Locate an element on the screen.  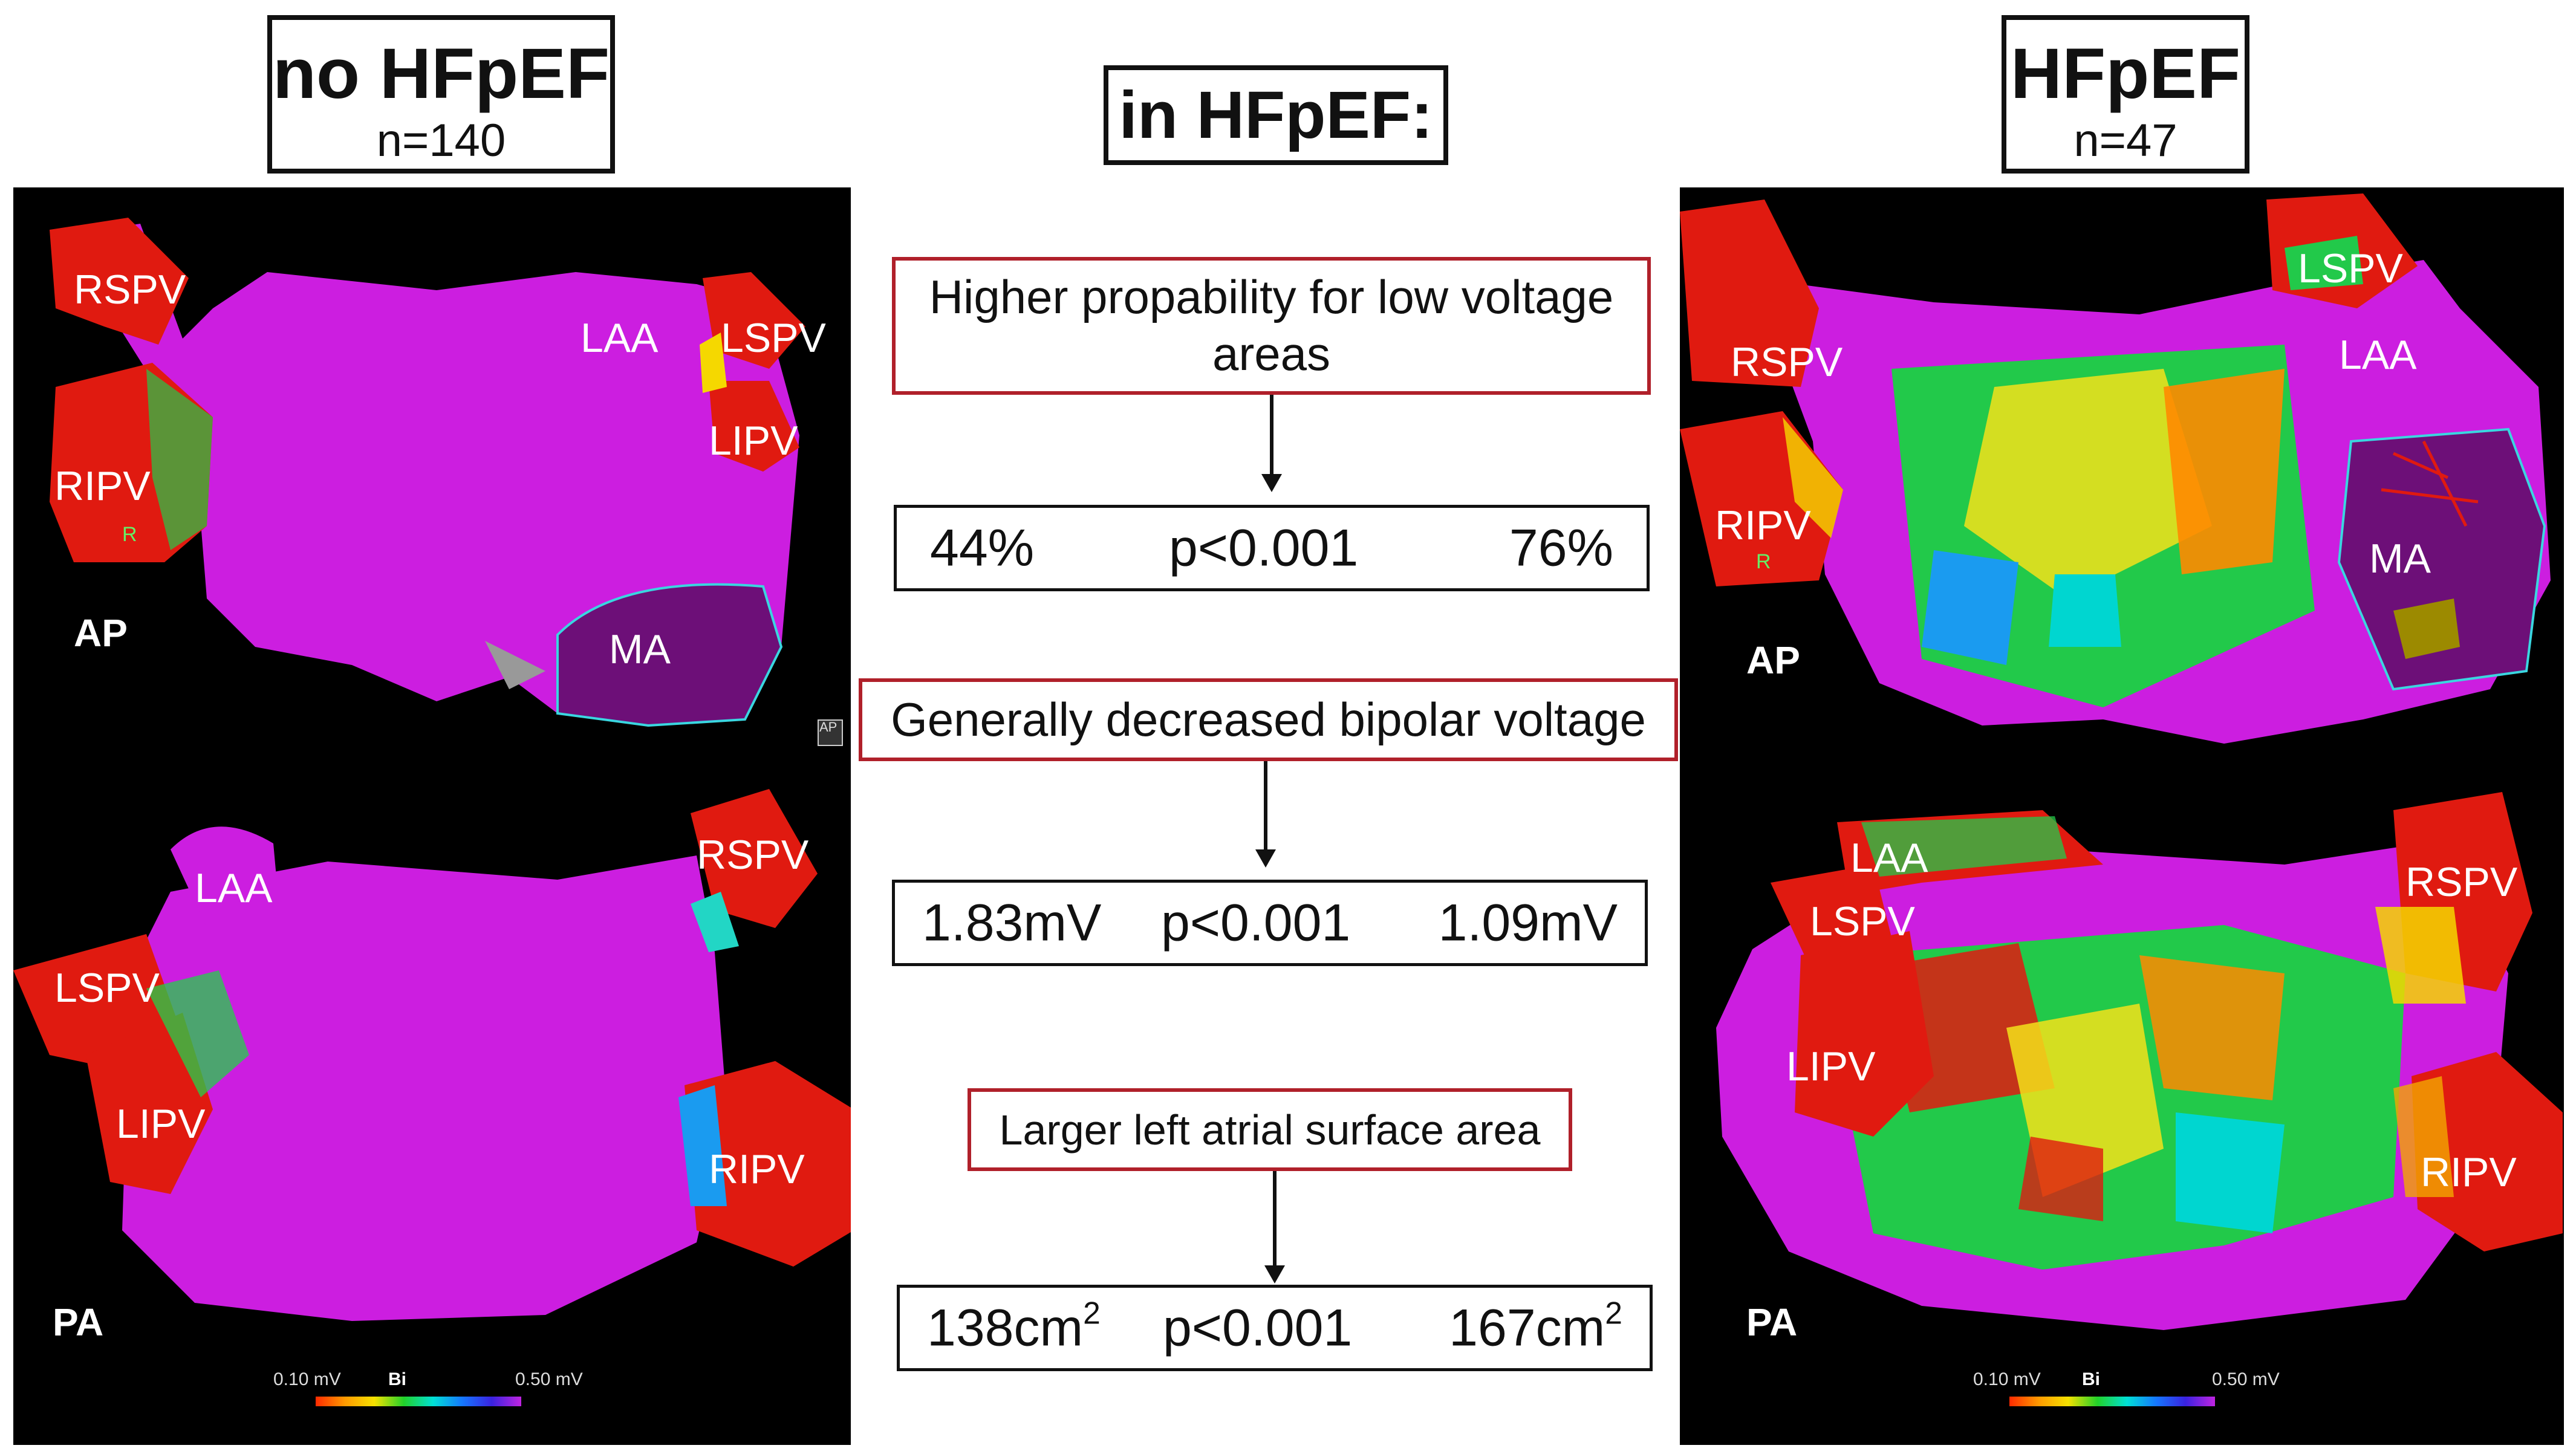
right-pa-label-lspv: LSPV is located at coordinates (1863, 921).